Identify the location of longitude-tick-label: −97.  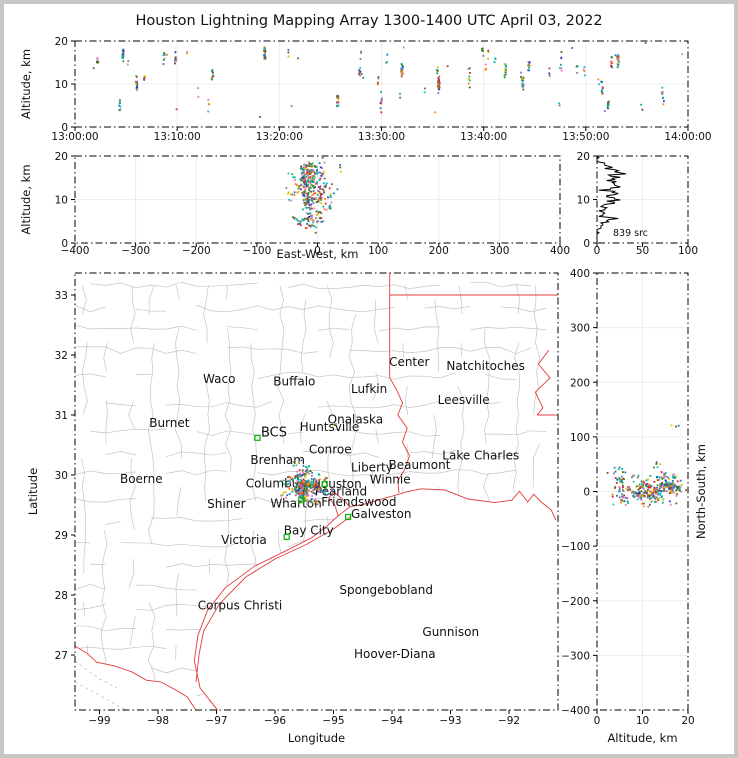
(216, 721).